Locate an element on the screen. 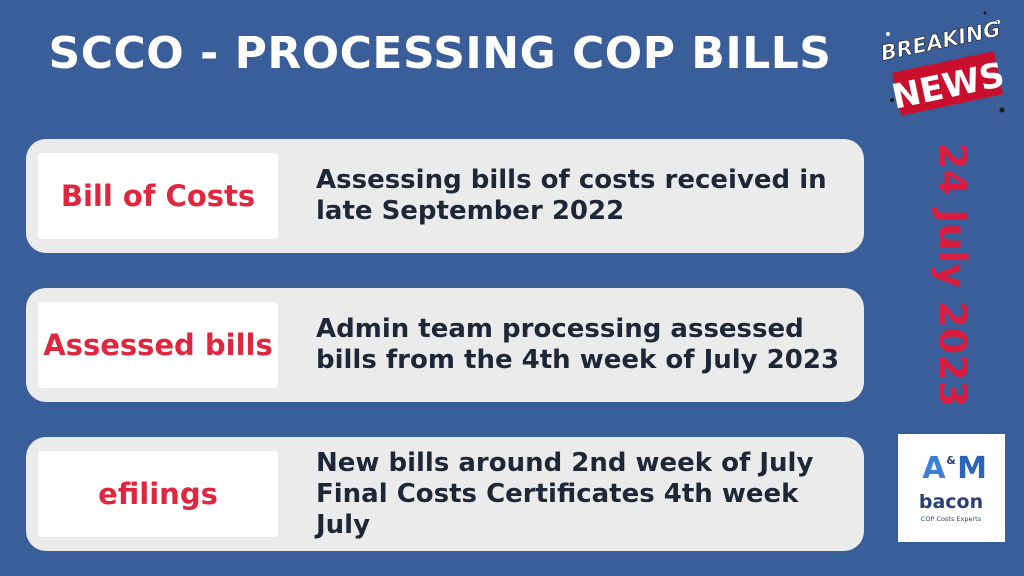  badge-sparkle-dots is located at coordinates (945, 62).